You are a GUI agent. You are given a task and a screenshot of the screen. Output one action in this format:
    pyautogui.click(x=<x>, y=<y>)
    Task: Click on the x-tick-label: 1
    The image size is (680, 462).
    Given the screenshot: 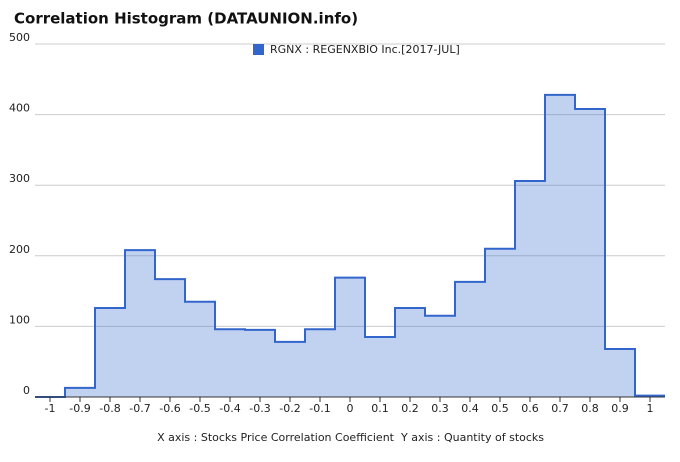 What is the action you would take?
    pyautogui.click(x=650, y=408)
    